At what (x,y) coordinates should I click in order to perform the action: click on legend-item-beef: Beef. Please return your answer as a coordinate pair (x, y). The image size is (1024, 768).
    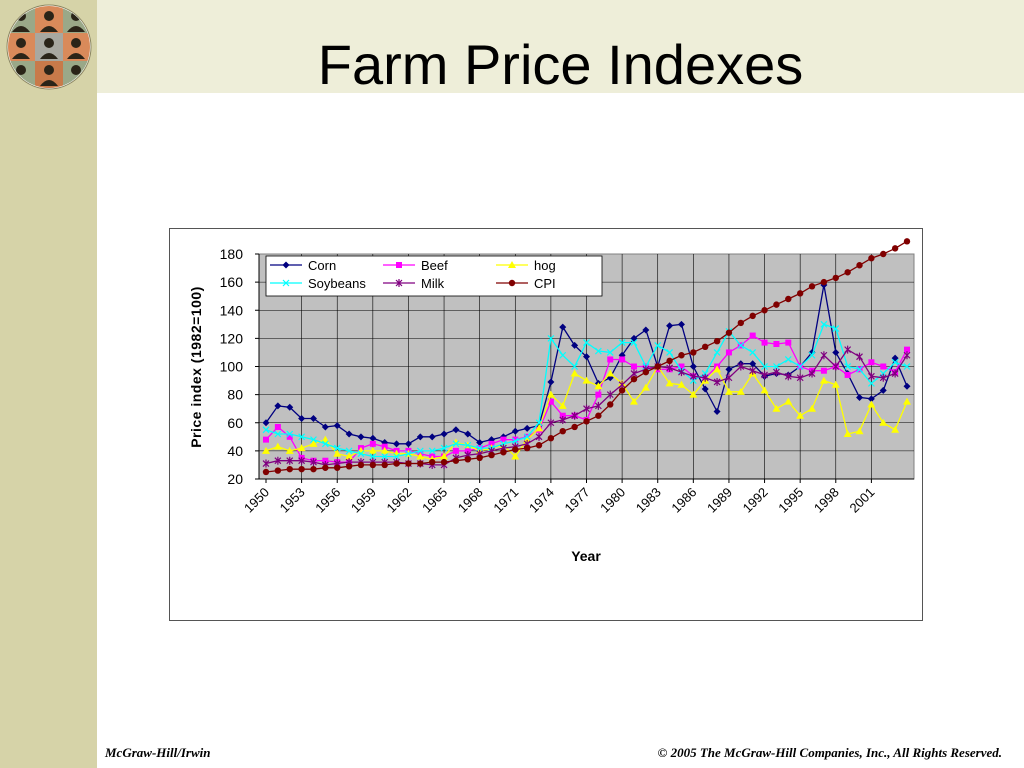
    Looking at the image, I should click on (415, 265).